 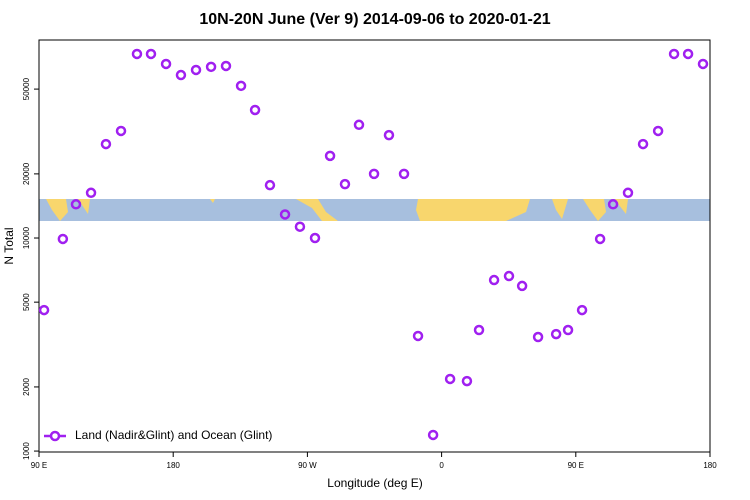 What do you see at coordinates (55, 436) in the screenshot?
I see `legend-marker` at bounding box center [55, 436].